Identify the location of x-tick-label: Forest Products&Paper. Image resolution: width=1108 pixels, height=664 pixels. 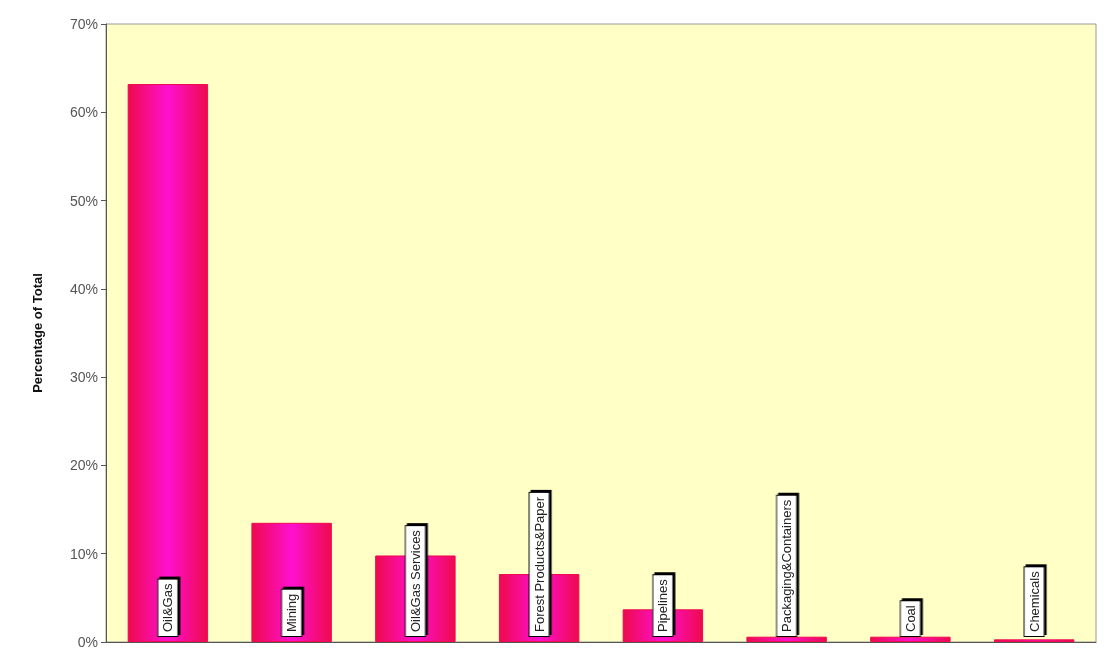
(539, 564).